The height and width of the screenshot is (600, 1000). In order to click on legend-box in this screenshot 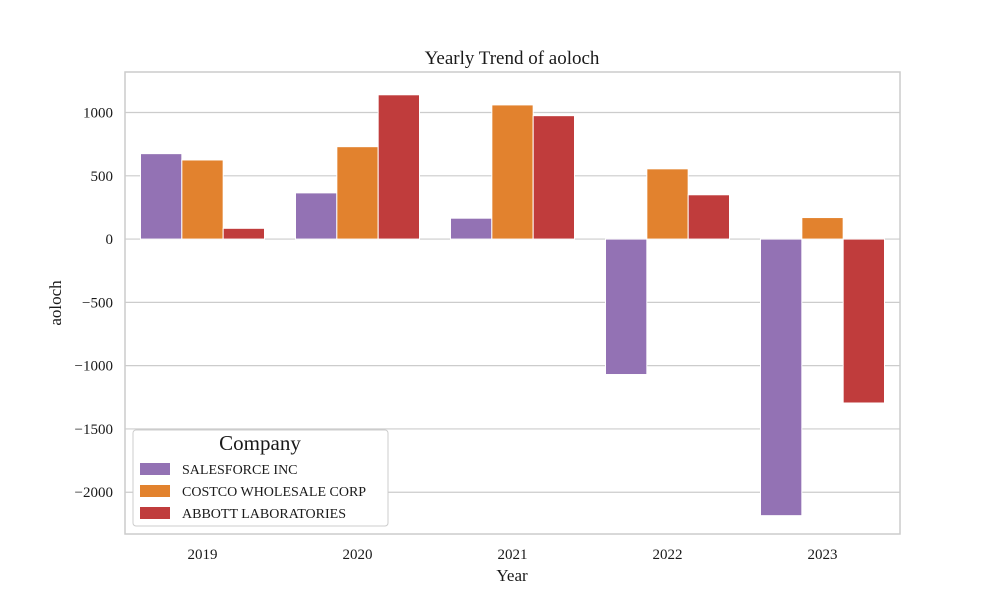, I will do `click(260, 478)`.